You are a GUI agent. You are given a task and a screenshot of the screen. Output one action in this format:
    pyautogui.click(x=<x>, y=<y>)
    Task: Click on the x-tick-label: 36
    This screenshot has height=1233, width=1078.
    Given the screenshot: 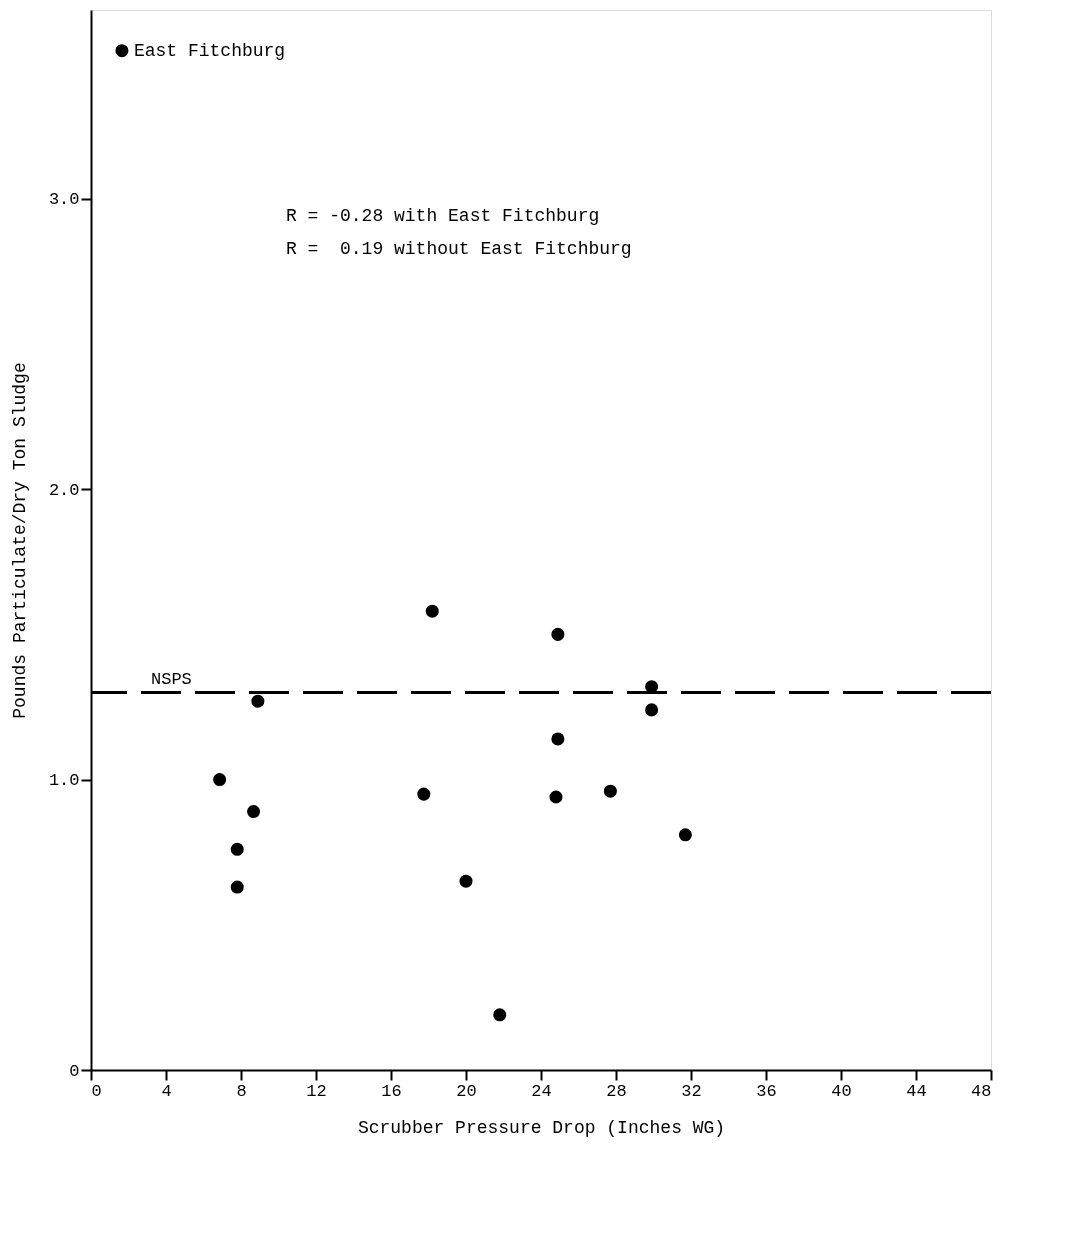 What is the action you would take?
    pyautogui.click(x=766, y=1091)
    